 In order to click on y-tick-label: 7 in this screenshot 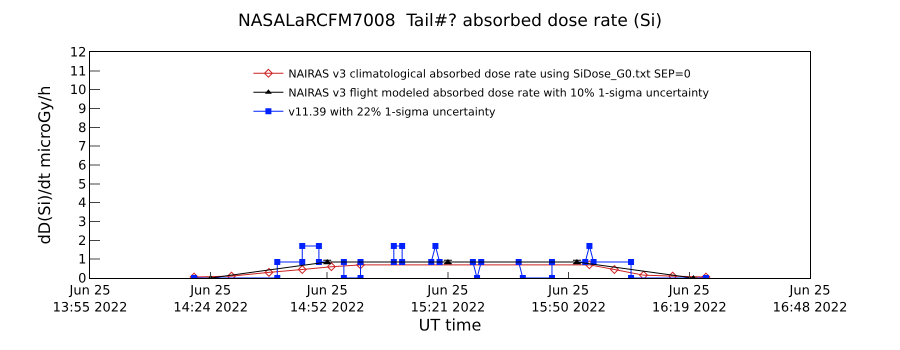, I will do `click(82, 147)`.